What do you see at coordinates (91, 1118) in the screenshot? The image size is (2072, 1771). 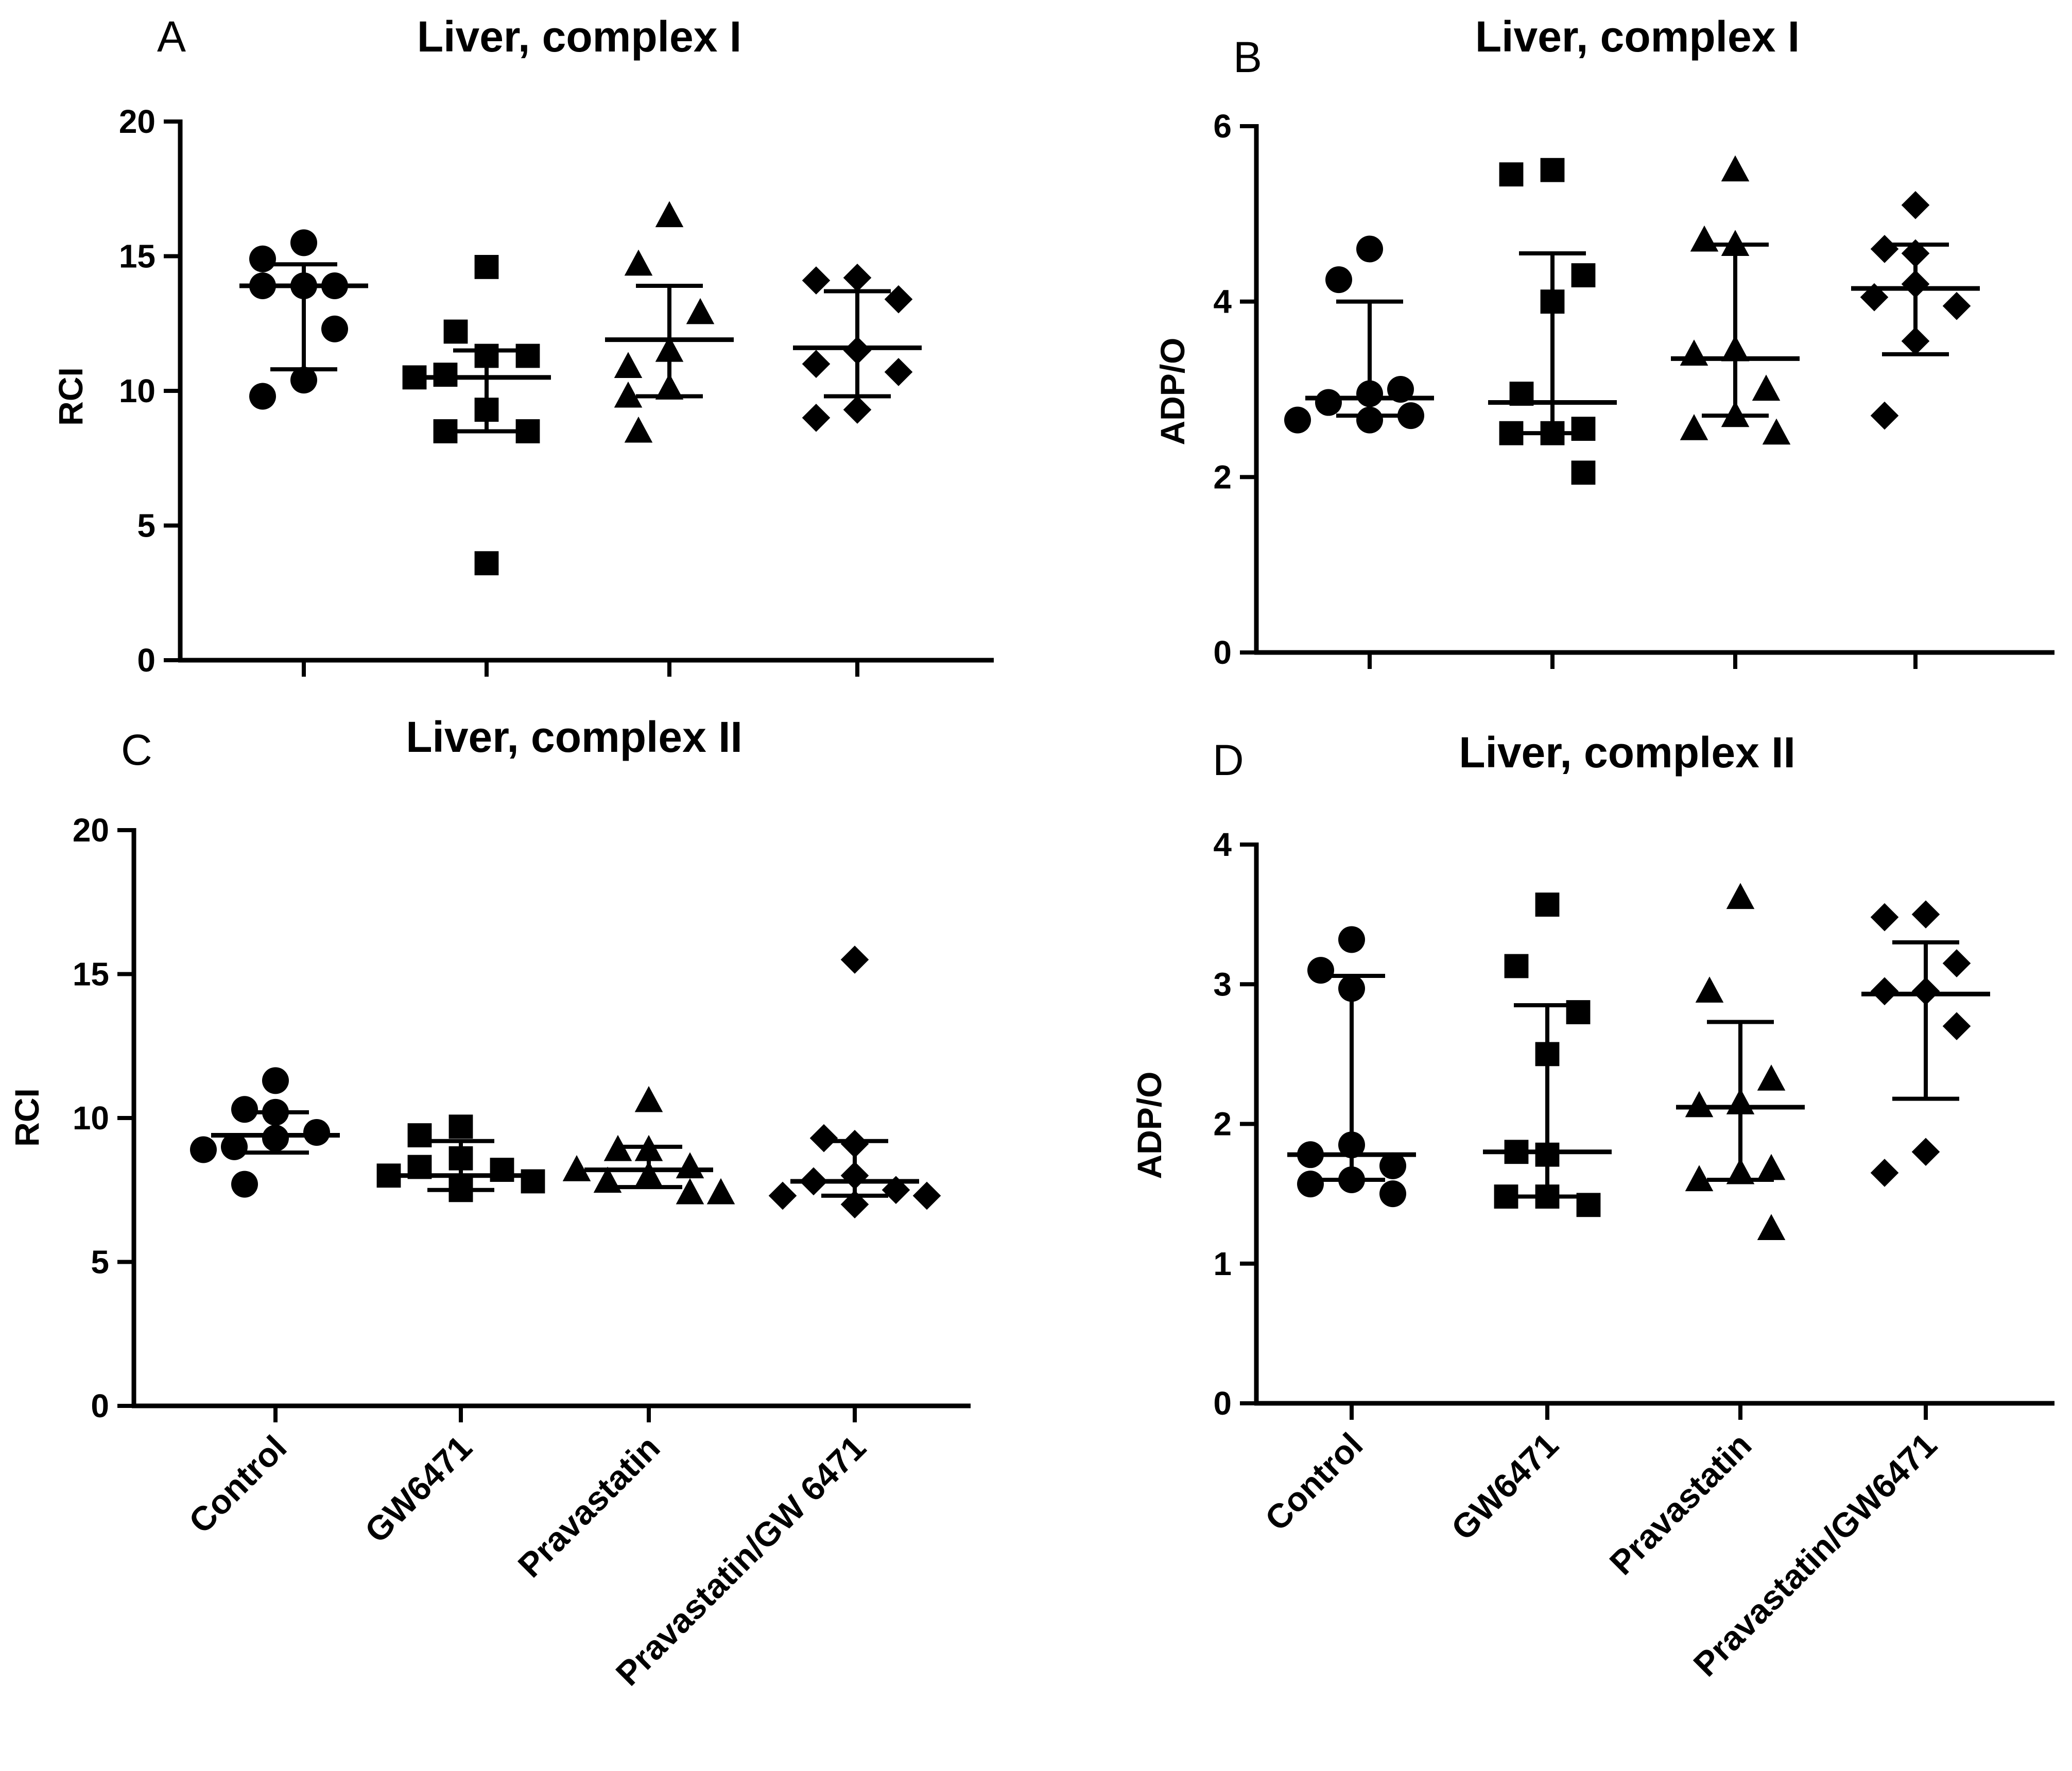 I see `y-tick-label: 10` at bounding box center [91, 1118].